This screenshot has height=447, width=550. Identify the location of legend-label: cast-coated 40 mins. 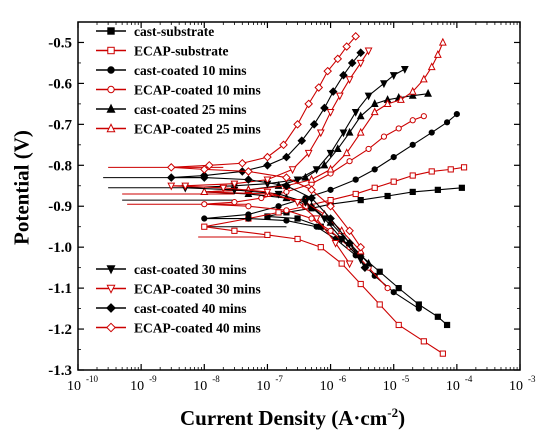
(190, 308).